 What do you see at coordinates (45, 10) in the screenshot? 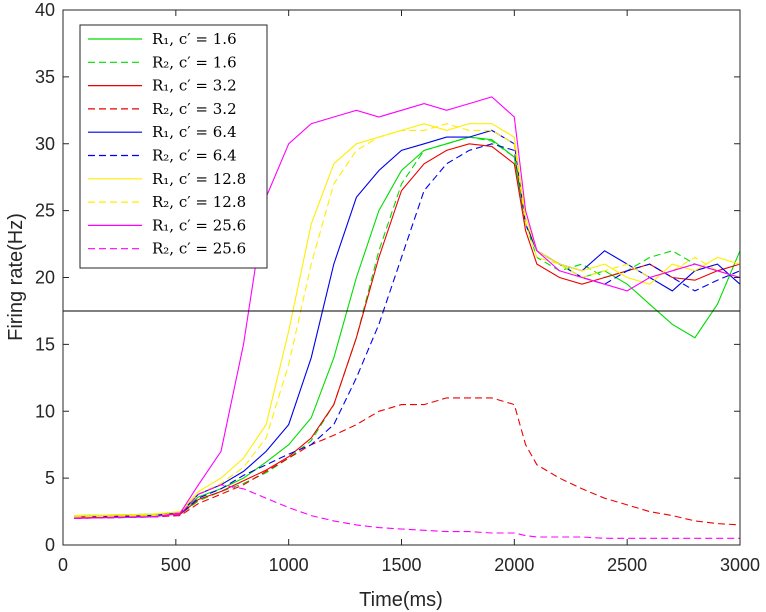
I see `y-tick-label: 40` at bounding box center [45, 10].